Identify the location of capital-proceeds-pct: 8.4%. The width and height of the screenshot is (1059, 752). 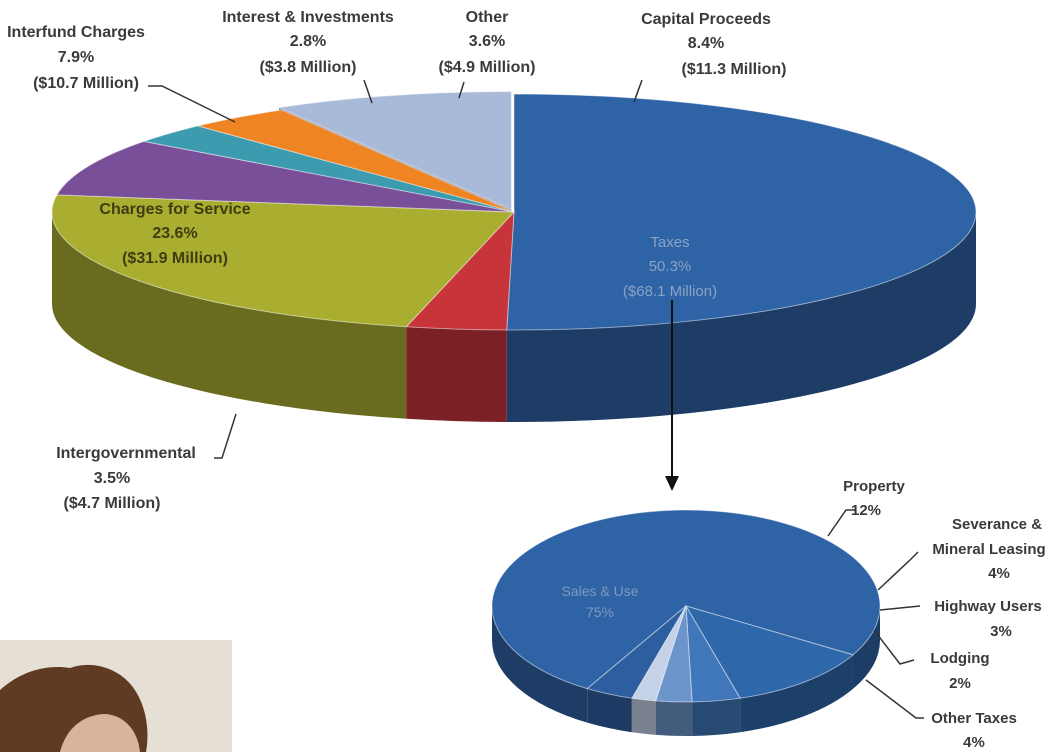
(706, 43).